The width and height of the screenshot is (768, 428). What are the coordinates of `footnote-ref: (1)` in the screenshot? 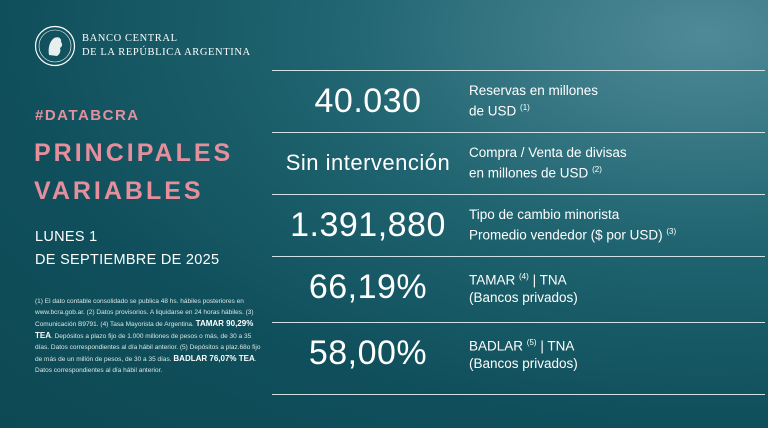 It's located at (525, 108).